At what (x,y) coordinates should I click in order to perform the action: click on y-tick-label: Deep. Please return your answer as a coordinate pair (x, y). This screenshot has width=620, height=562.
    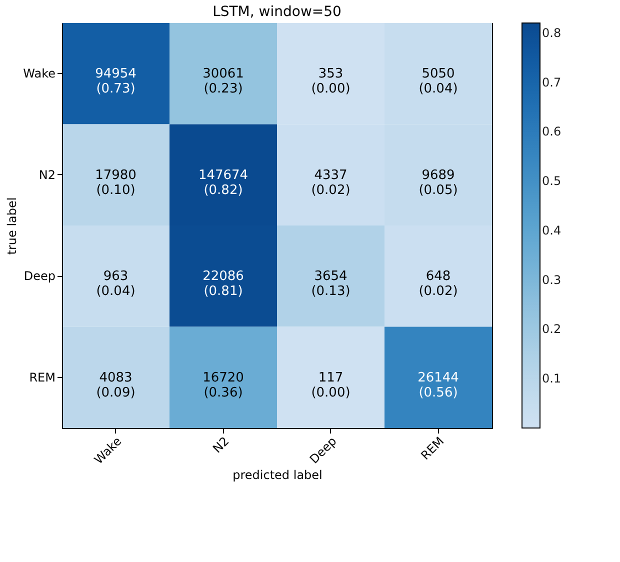
    Looking at the image, I should click on (40, 276).